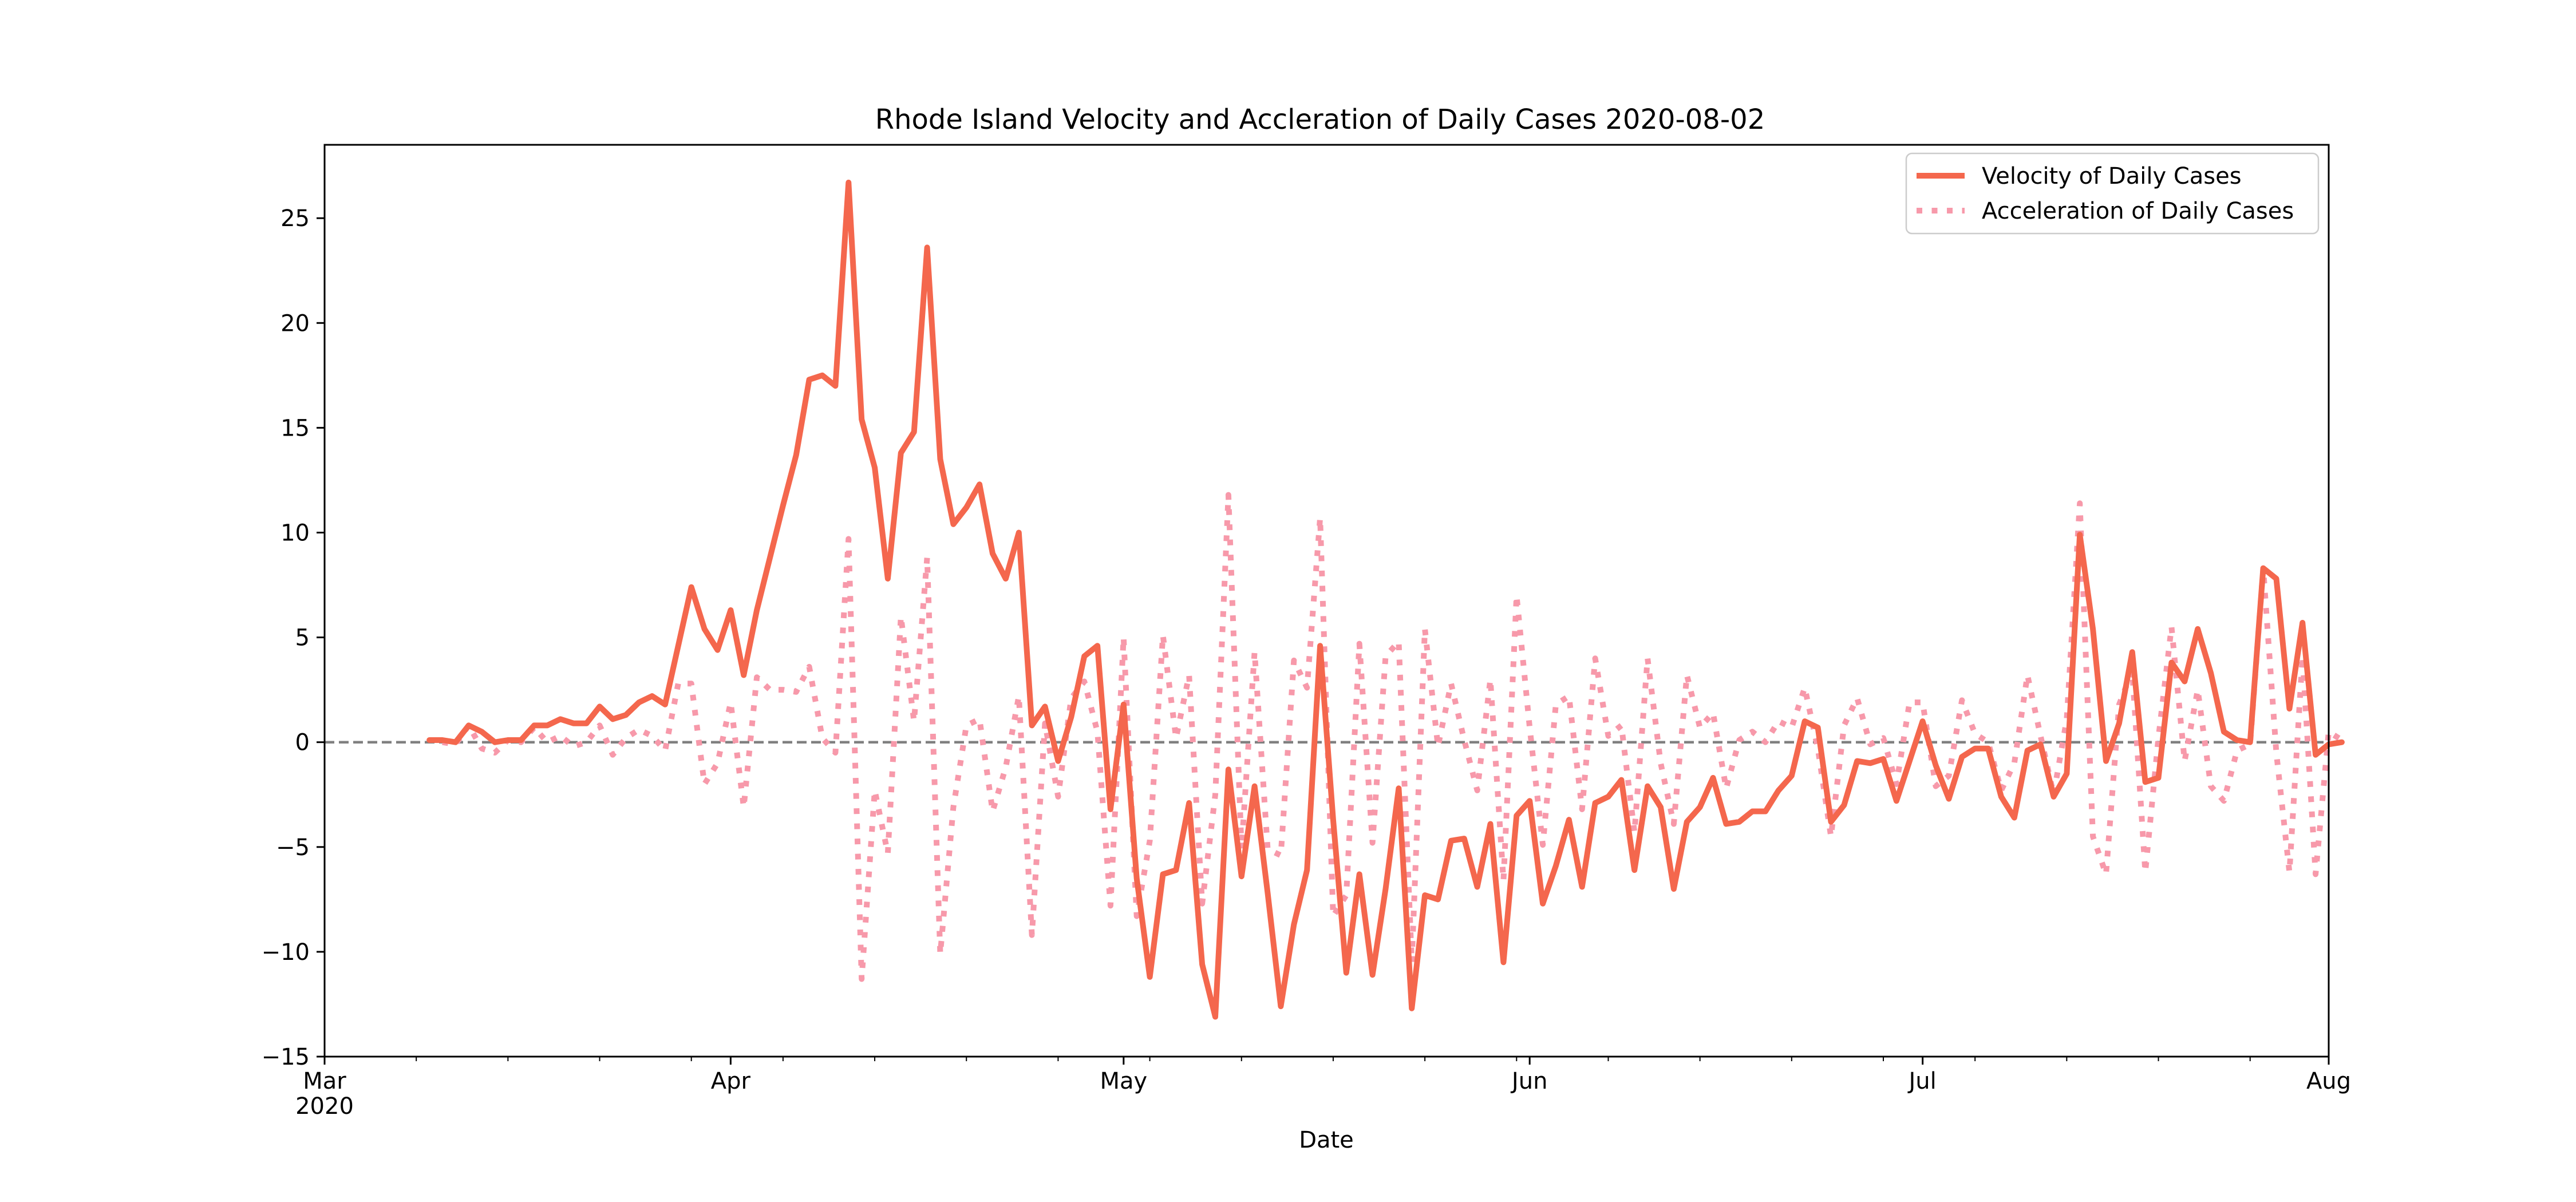  Describe the element at coordinates (295, 428) in the screenshot. I see `y-tick-label: 15` at that location.